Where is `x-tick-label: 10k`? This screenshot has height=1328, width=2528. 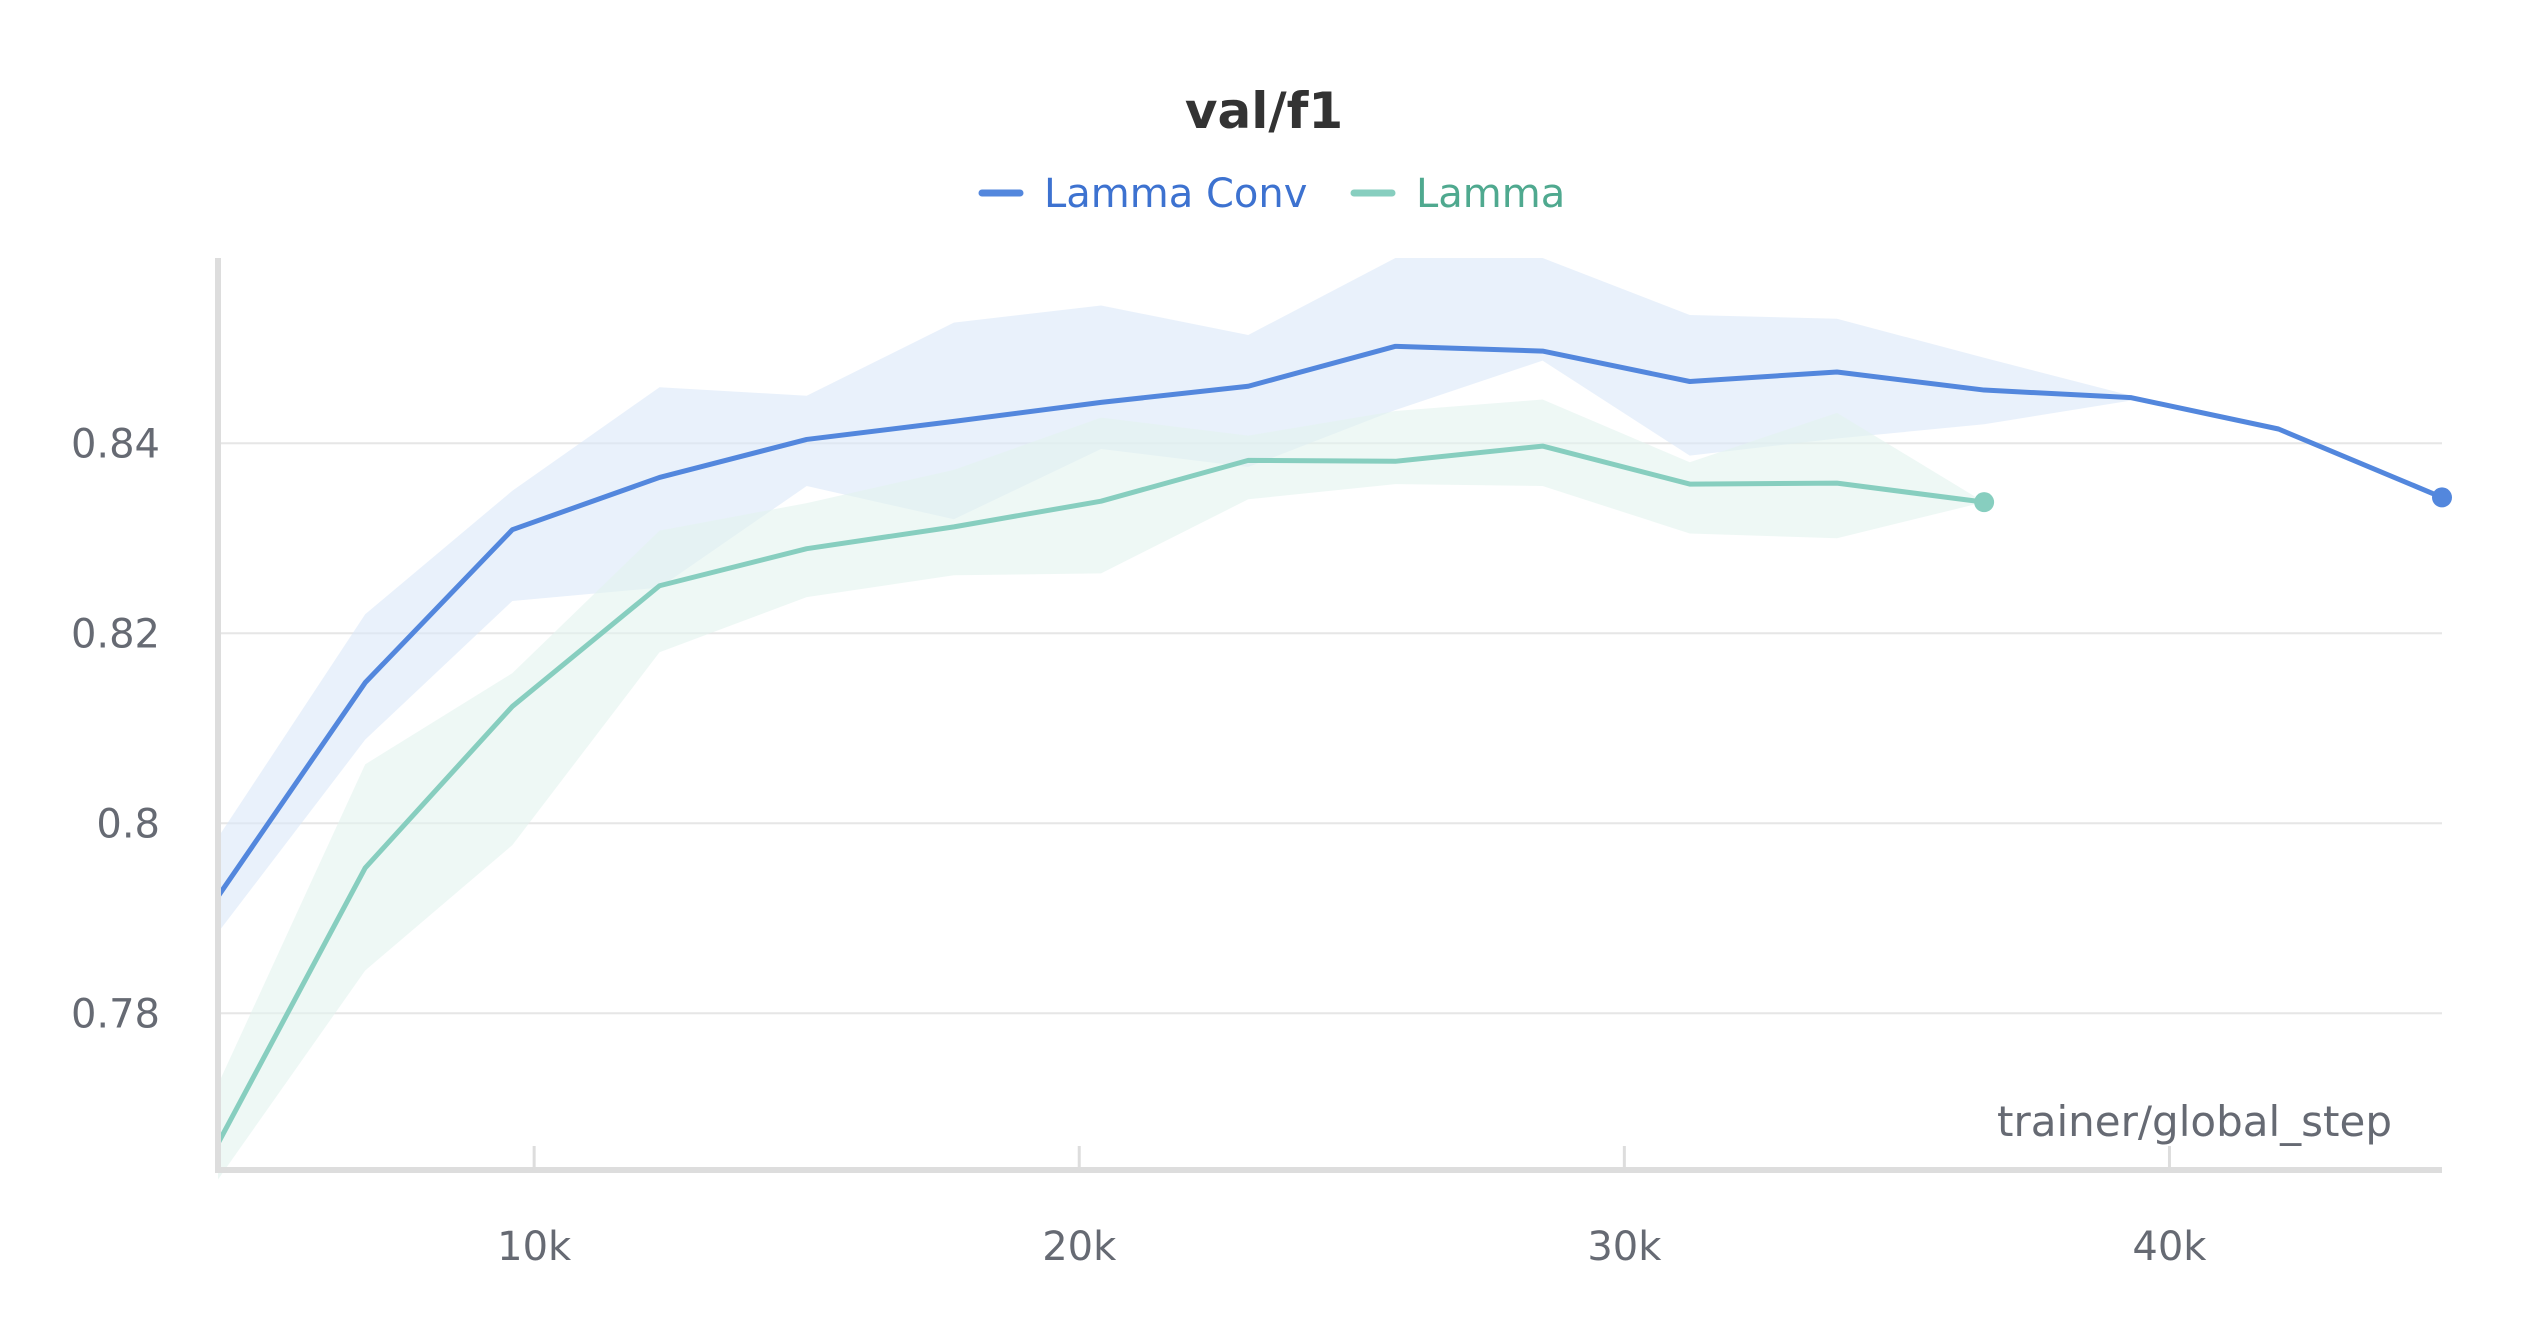
x-tick-label: 10k is located at coordinates (534, 1247).